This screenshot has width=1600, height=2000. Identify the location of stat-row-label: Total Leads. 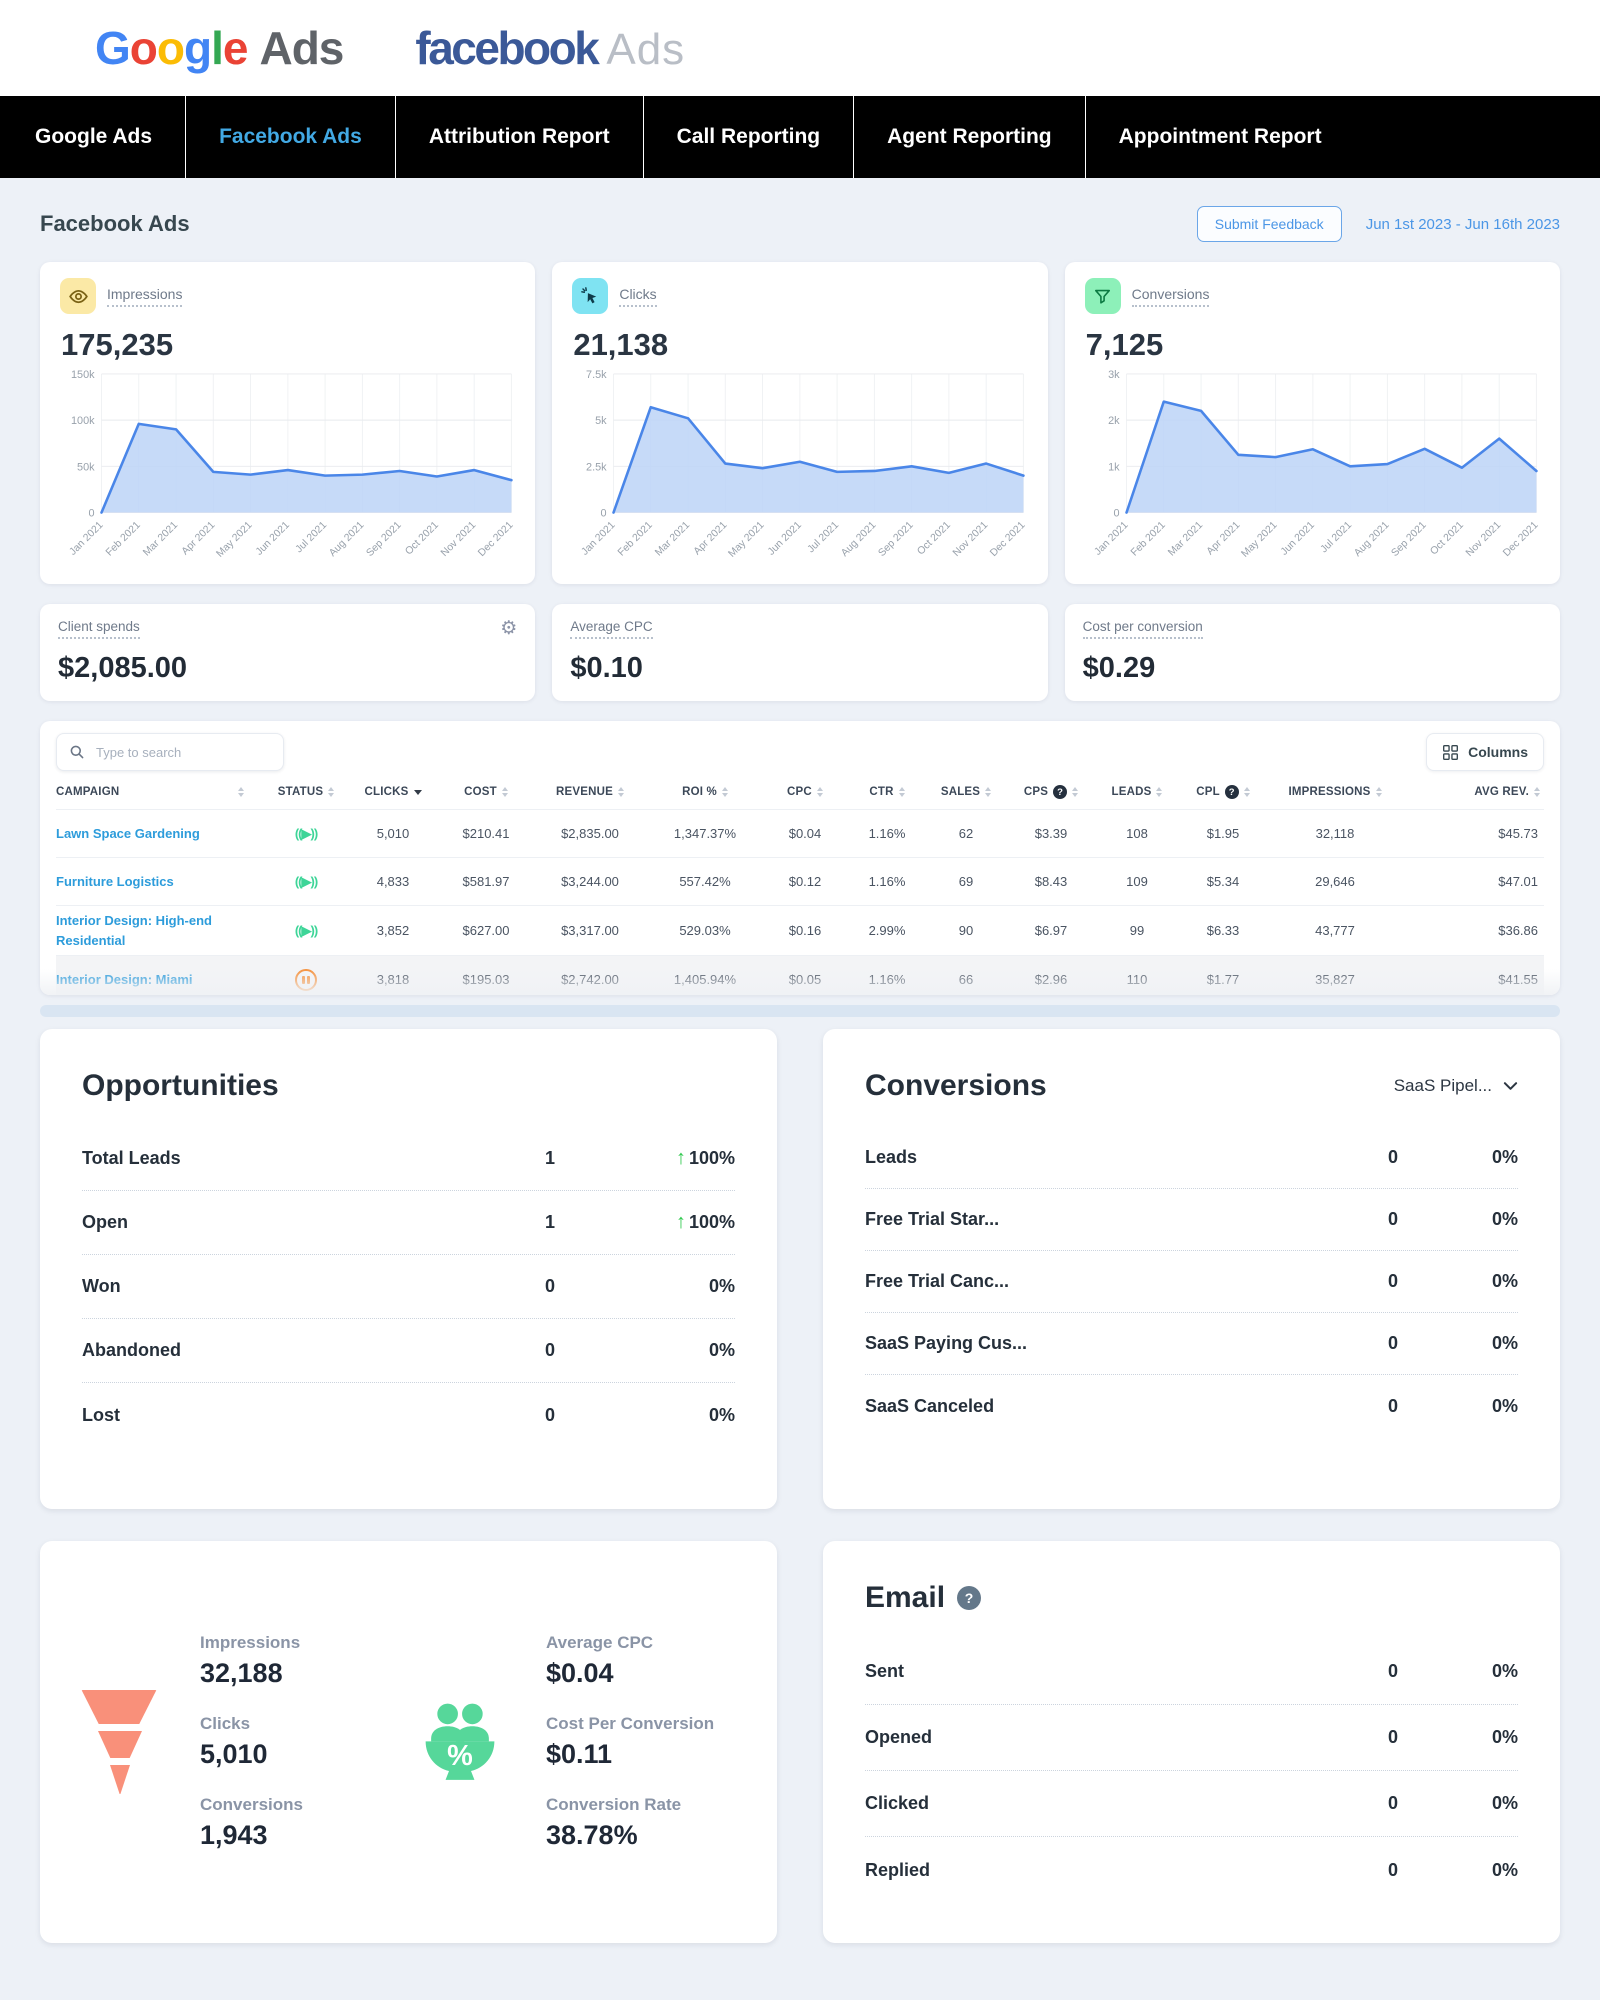
(131, 1158).